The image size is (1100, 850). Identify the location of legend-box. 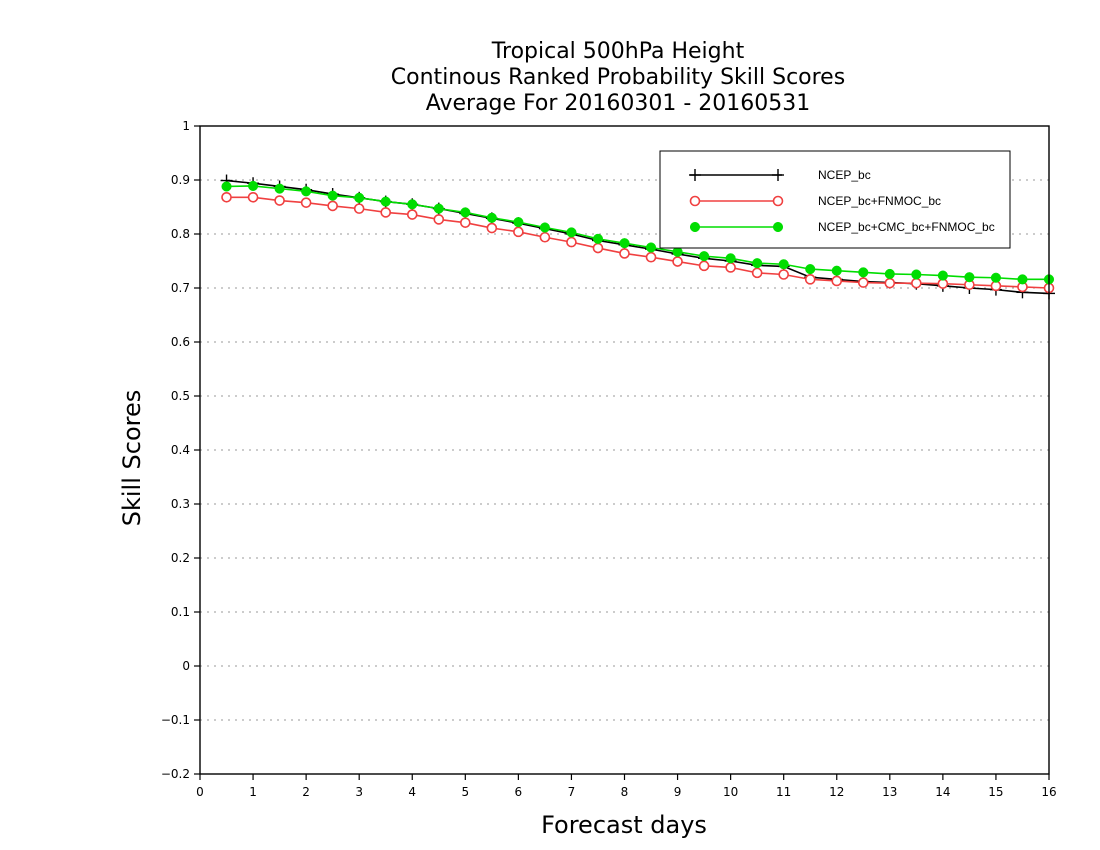
(835, 199).